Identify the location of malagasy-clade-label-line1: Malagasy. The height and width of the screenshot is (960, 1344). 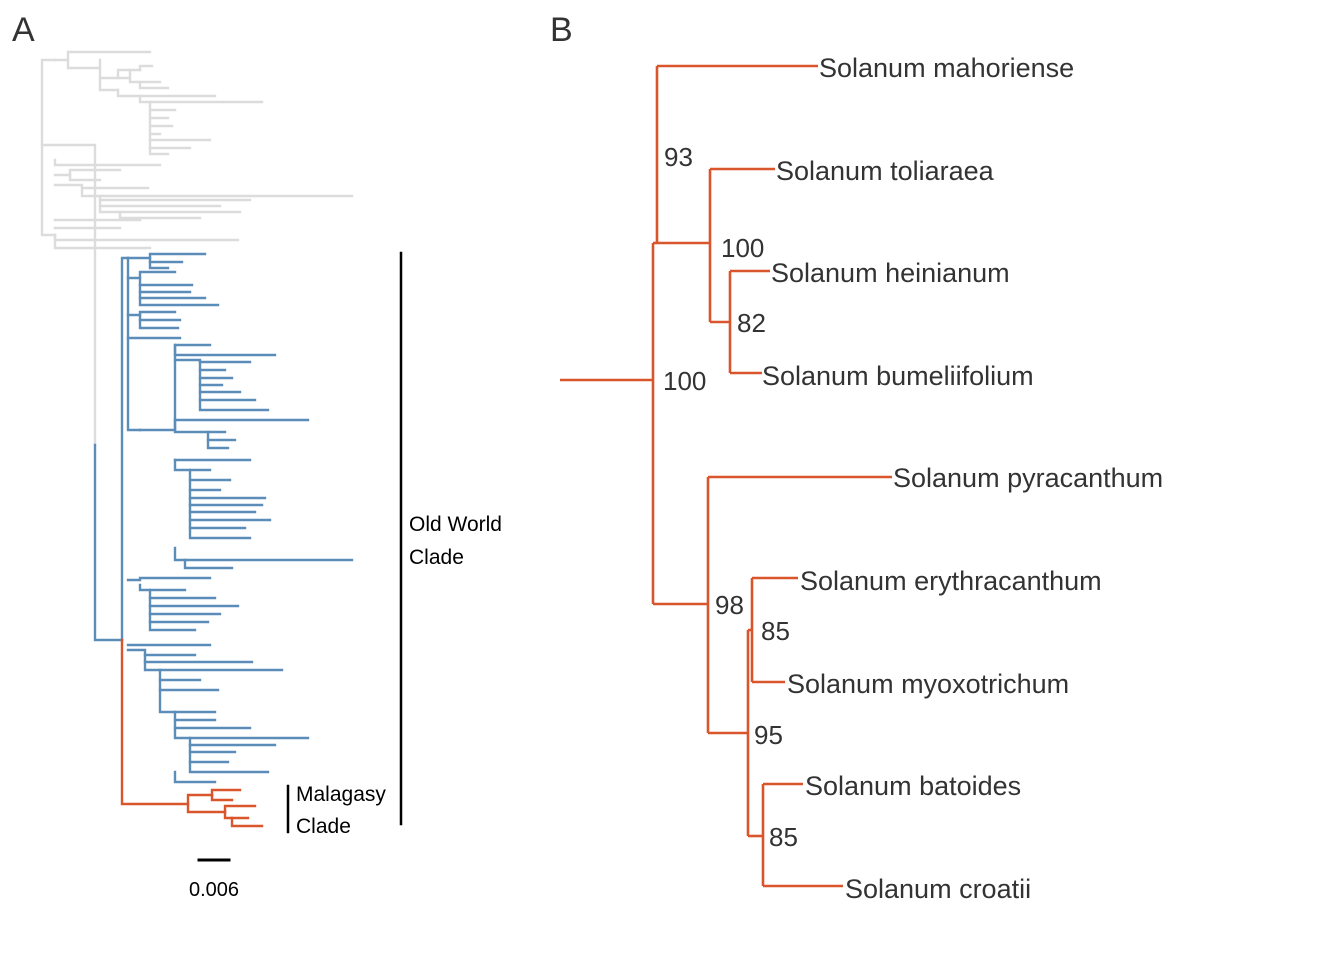
(341, 794).